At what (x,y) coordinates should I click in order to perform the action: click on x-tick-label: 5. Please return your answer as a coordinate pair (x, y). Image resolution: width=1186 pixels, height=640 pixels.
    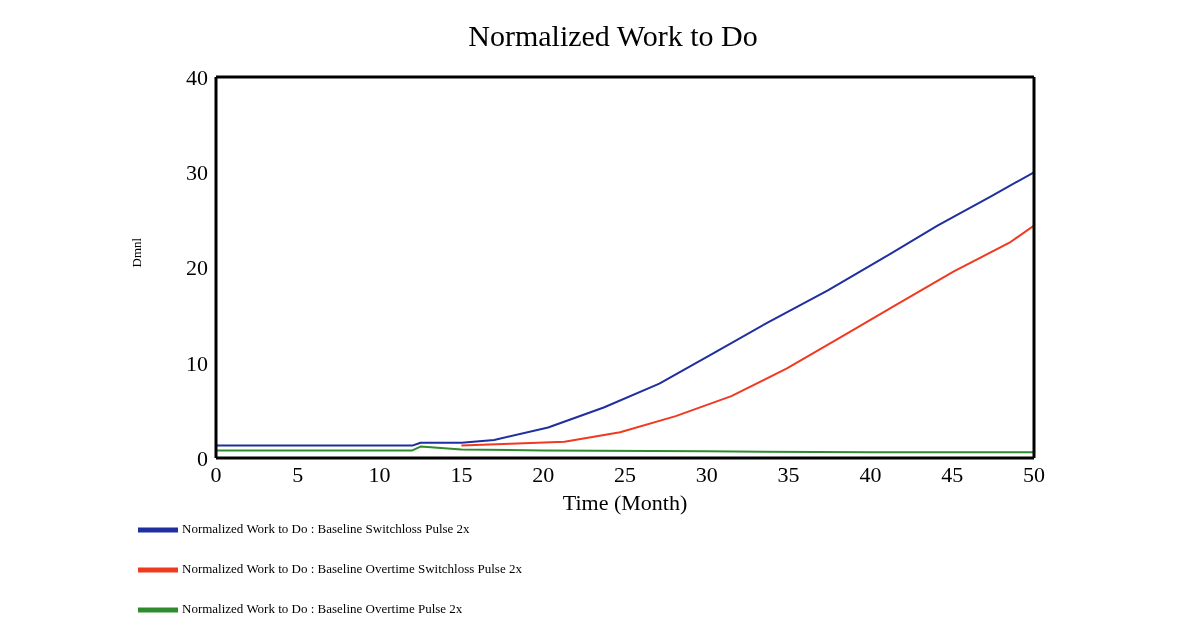
    Looking at the image, I should click on (298, 474).